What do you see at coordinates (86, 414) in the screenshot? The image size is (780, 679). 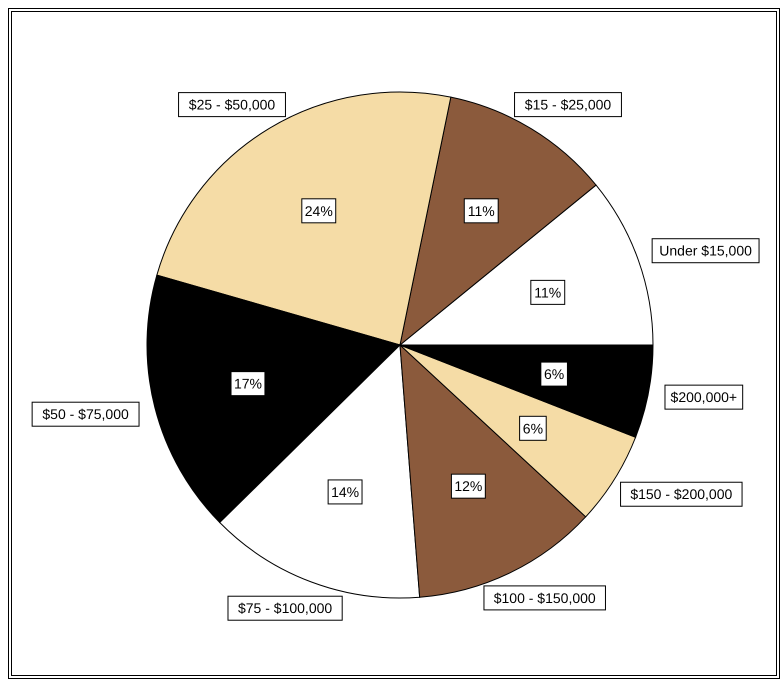 I see `slice-label: $50 - $75,000` at bounding box center [86, 414].